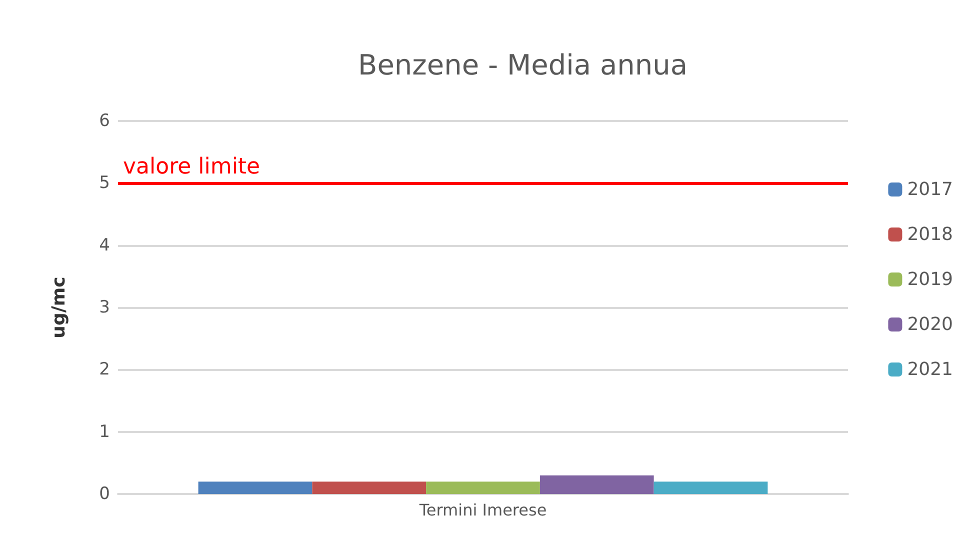 Image resolution: width=976 pixels, height=559 pixels. I want to click on legend-label: 2021, so click(930, 369).